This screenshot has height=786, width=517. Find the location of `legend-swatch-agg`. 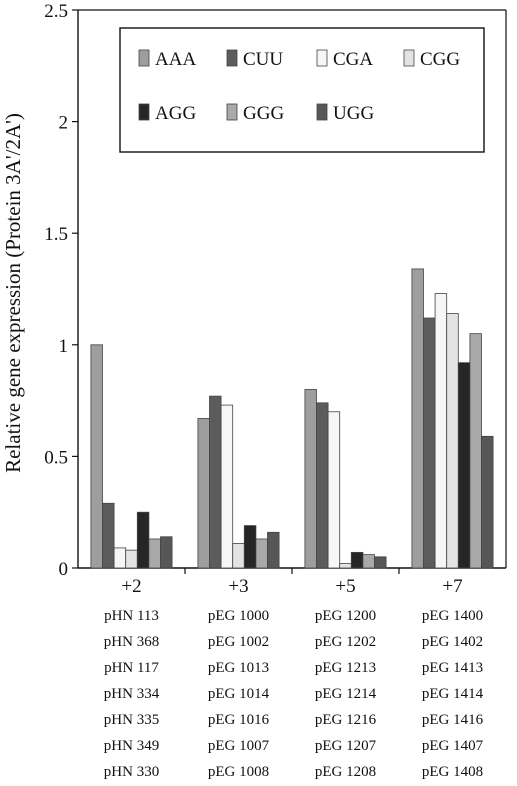

legend-swatch-agg is located at coordinates (144, 112).